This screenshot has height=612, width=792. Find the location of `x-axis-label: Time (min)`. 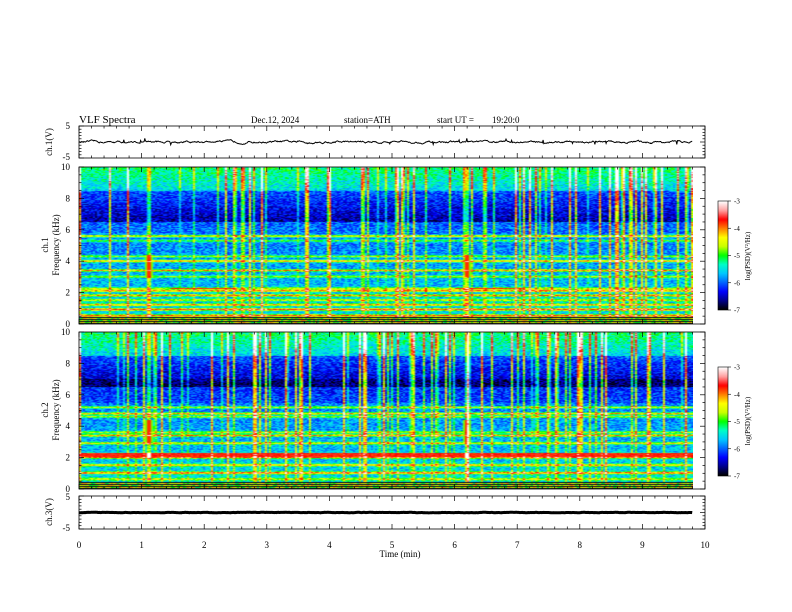

x-axis-label: Time (min) is located at coordinates (400, 554).